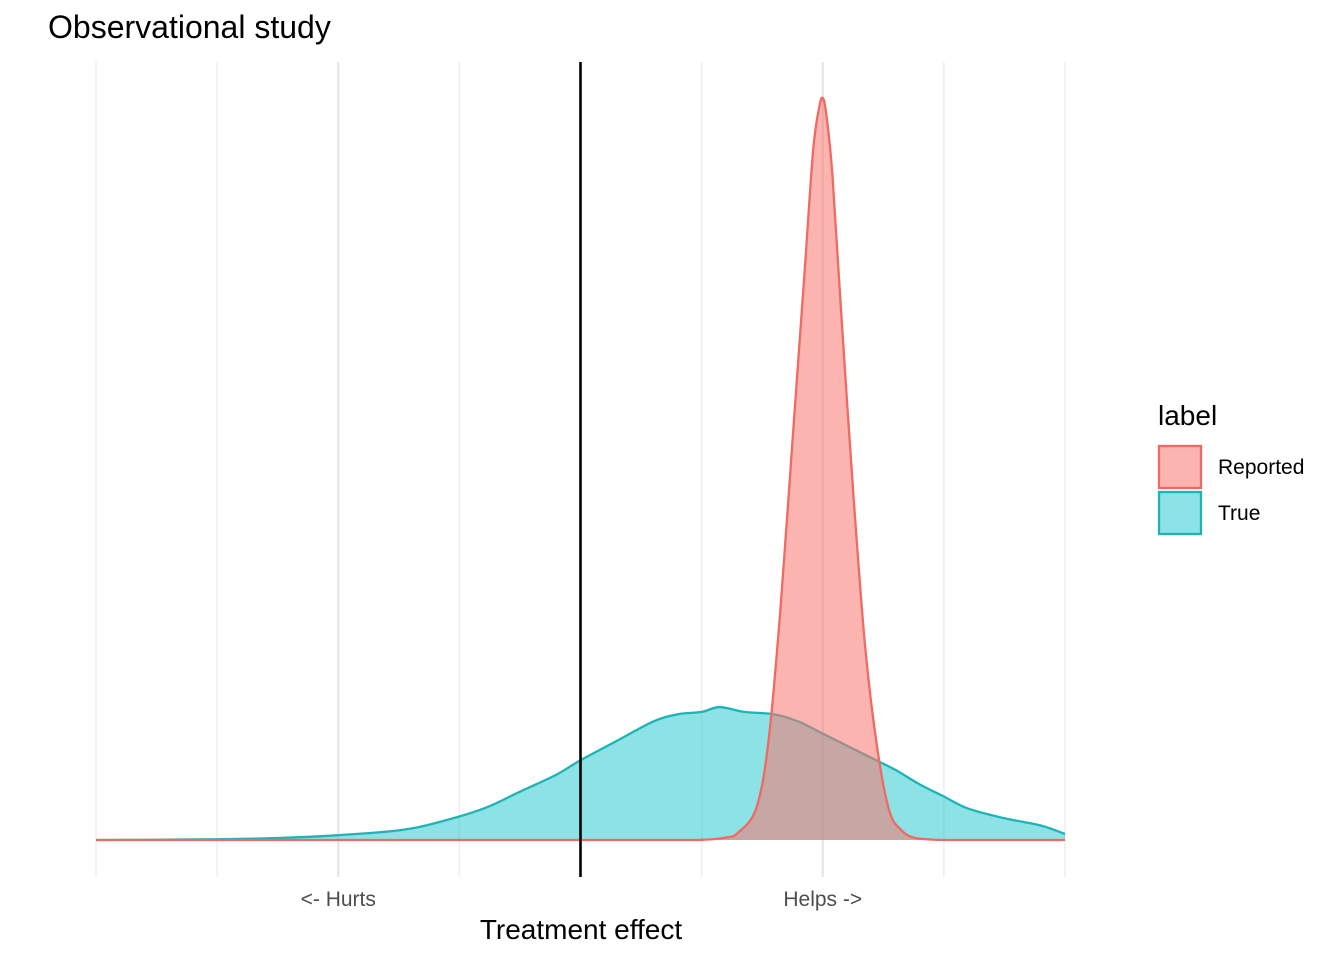 Image resolution: width=1344 pixels, height=960 pixels. Describe the element at coordinates (1239, 513) in the screenshot. I see `legend-label-true: True` at that location.